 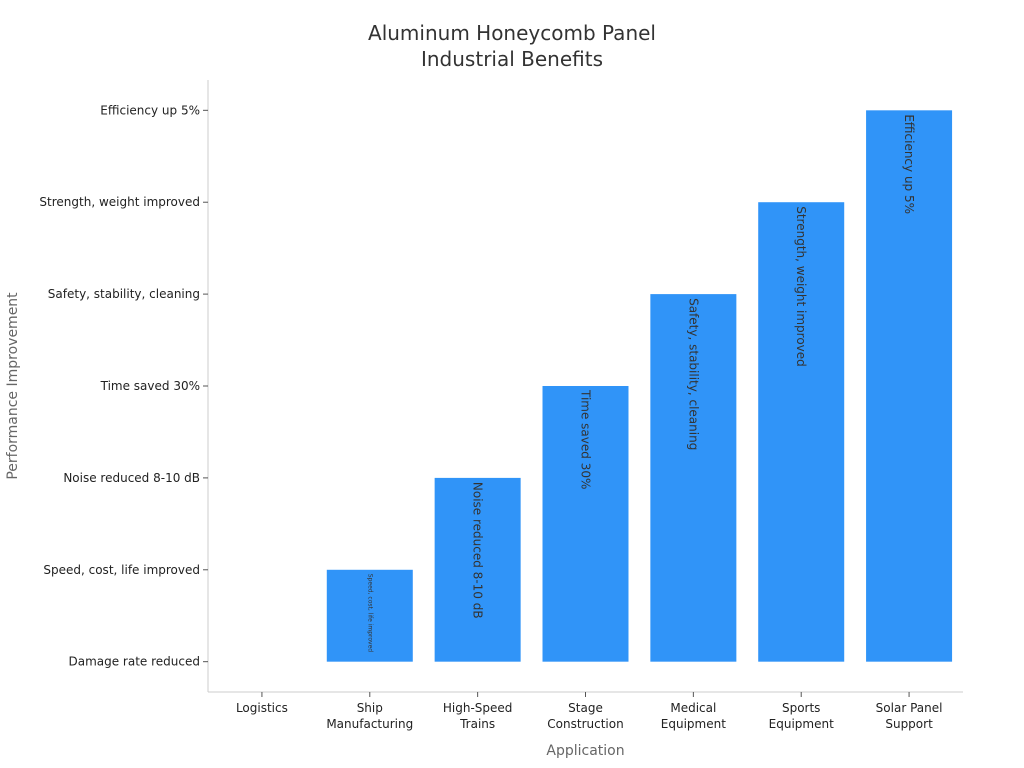 What do you see at coordinates (124, 294) in the screenshot?
I see `y-tick-label: Safety, stability, cleaning` at bounding box center [124, 294].